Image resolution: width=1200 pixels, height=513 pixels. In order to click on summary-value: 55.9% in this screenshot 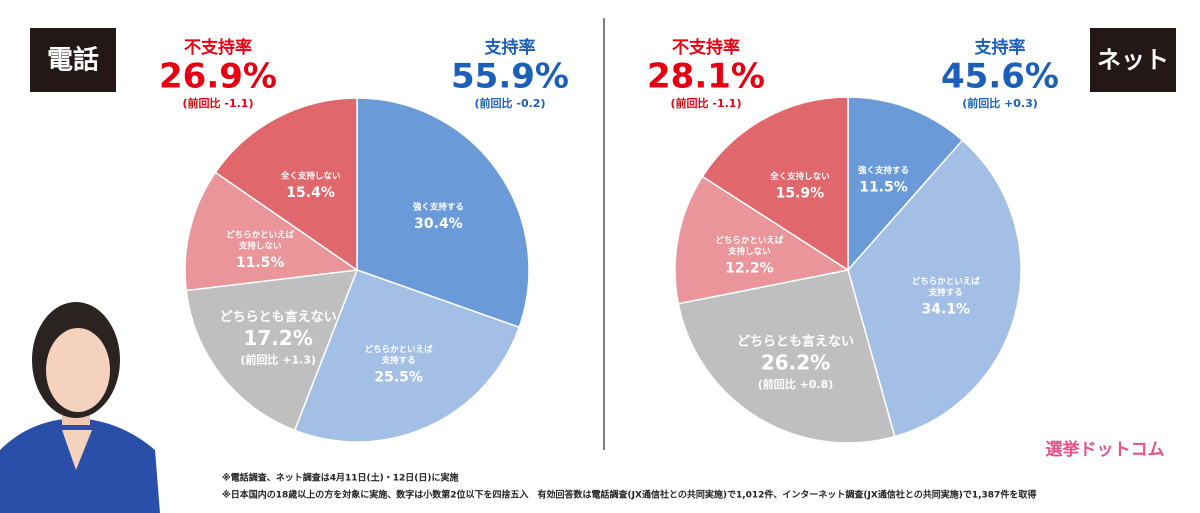, I will do `click(510, 77)`.